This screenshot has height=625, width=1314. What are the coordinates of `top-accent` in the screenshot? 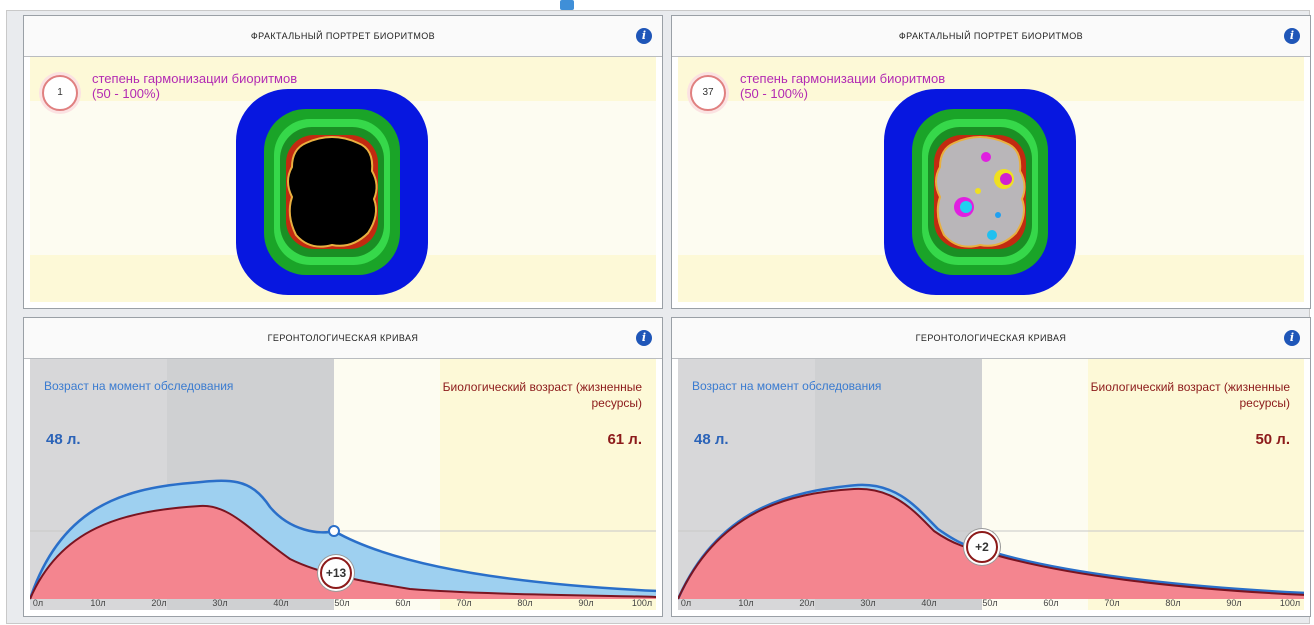 It's located at (567, 5).